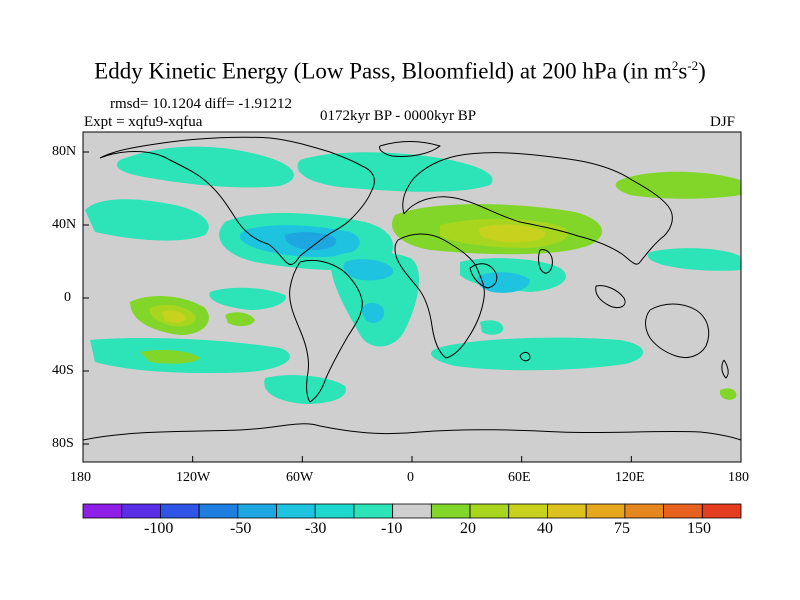 The width and height of the screenshot is (800, 600). Describe the element at coordinates (412, 432) in the screenshot. I see `antarctica-coast` at that location.